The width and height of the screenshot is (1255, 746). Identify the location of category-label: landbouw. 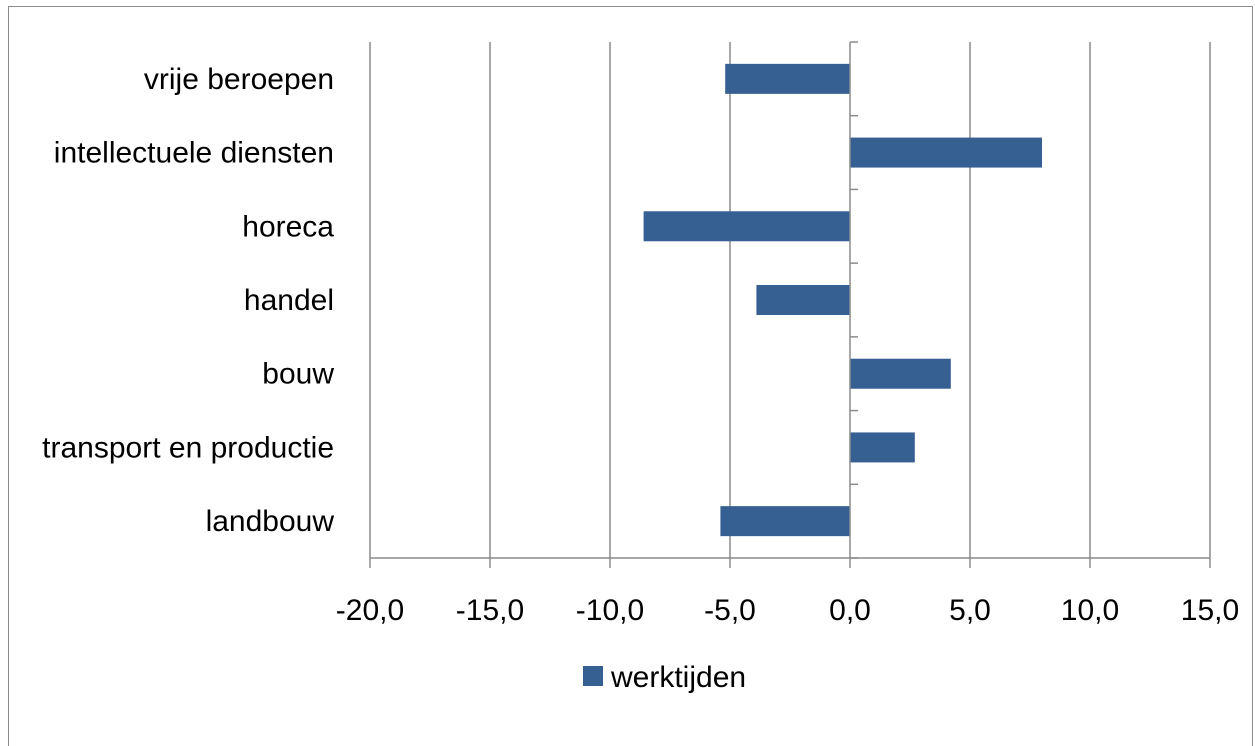
(270, 521).